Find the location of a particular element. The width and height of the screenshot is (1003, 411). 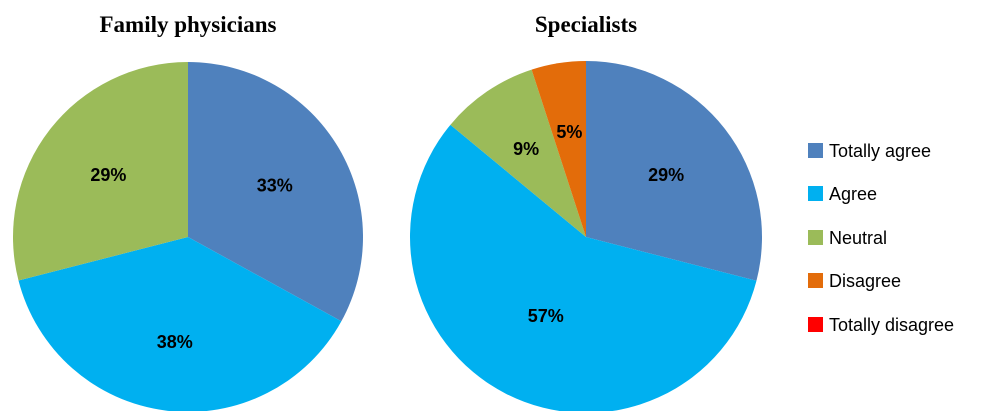

legend-swatch-neutral is located at coordinates (815, 237).